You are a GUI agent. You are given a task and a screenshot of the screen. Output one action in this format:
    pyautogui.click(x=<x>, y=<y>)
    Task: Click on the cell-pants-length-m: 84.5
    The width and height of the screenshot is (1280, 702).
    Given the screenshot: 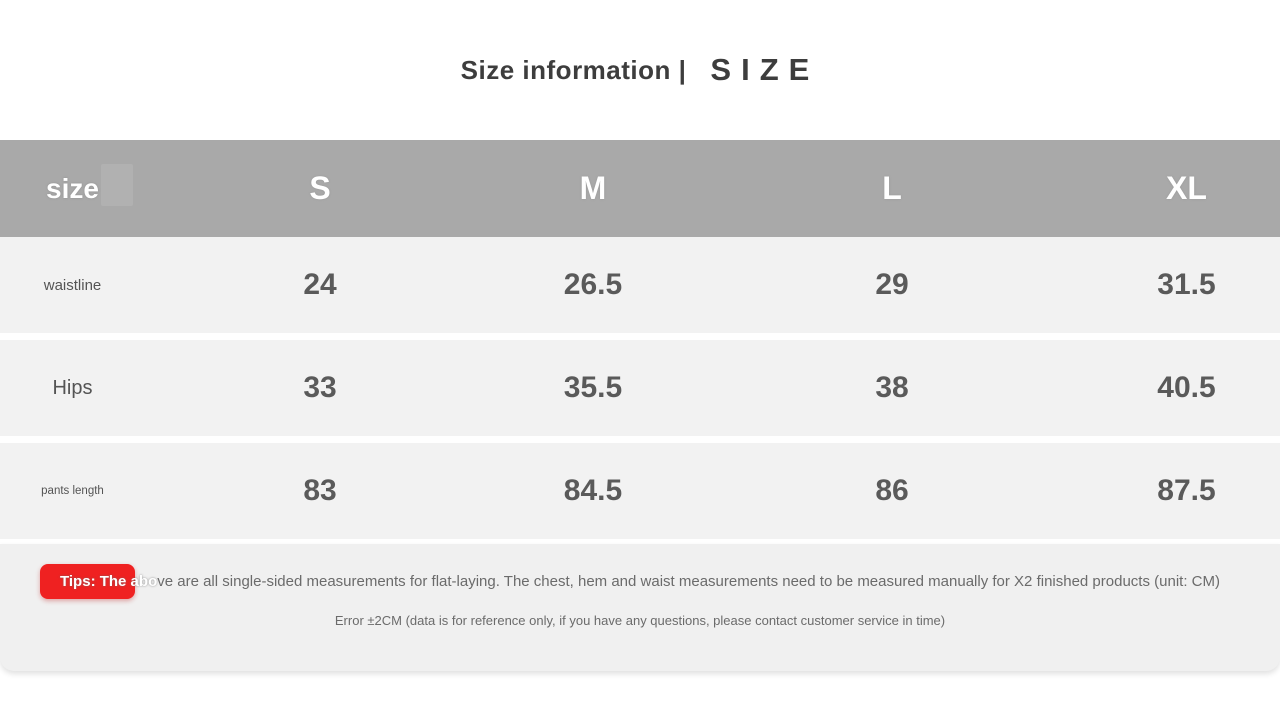 What is the action you would take?
    pyautogui.click(x=593, y=490)
    